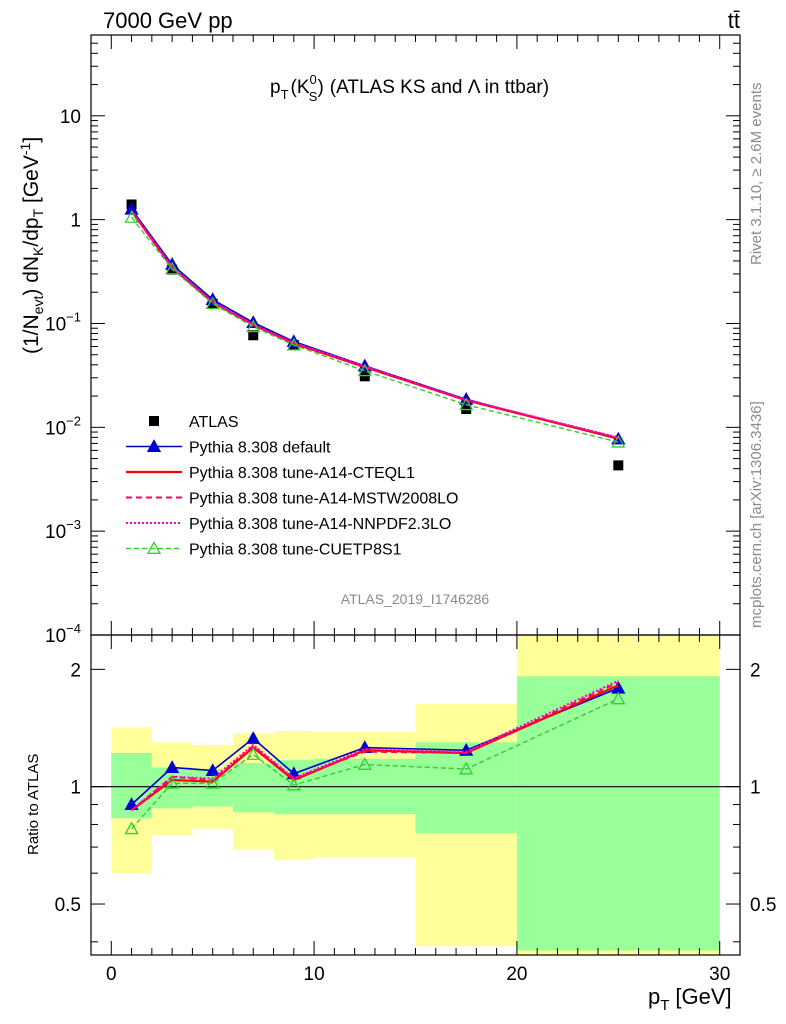 This screenshot has height=1024, width=786. I want to click on title-pt-sub: T, so click(285, 94).